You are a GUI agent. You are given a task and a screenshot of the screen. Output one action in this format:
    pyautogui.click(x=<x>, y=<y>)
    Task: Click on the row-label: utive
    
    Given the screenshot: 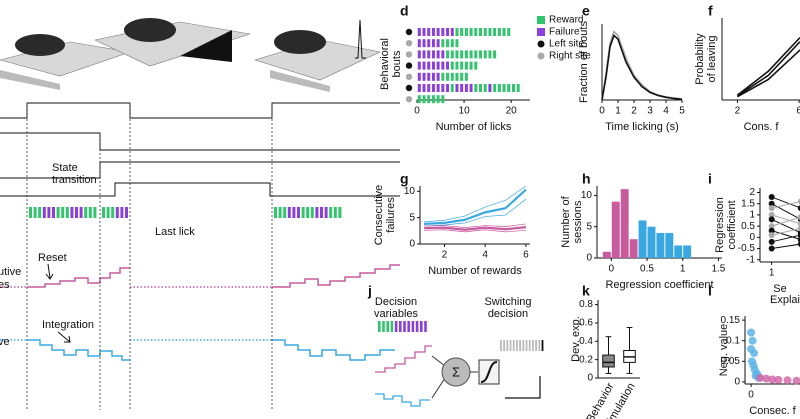 What is the action you would take?
    pyautogui.click(x=10, y=272)
    